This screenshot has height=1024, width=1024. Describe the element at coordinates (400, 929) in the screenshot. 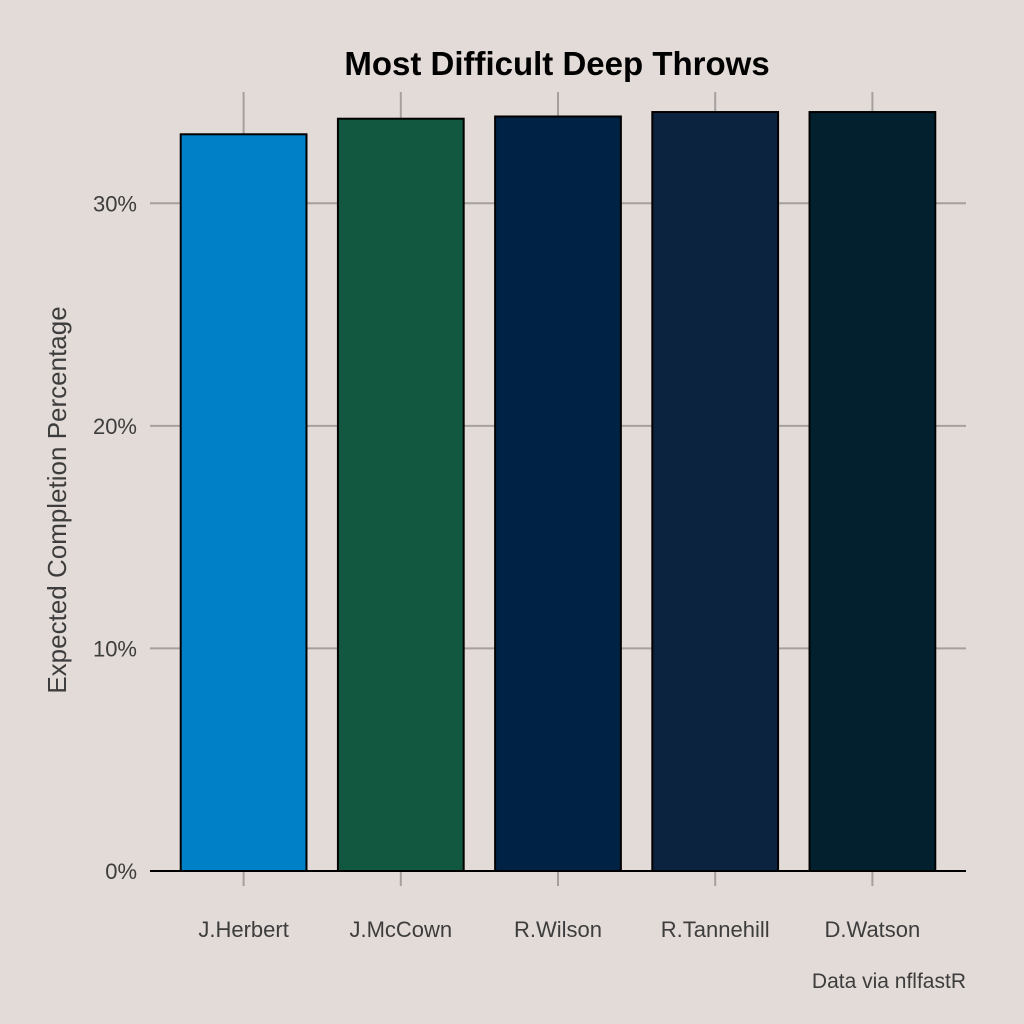

I see `x-tick-label: J.McCown` at that location.